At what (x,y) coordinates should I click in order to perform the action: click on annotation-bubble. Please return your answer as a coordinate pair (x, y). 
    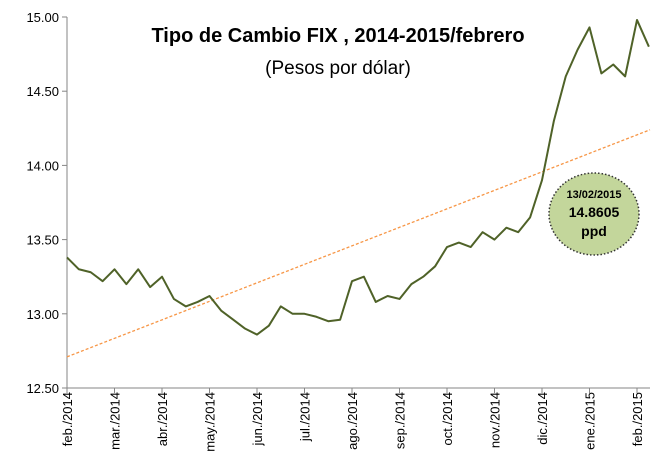
    Looking at the image, I should click on (594, 214).